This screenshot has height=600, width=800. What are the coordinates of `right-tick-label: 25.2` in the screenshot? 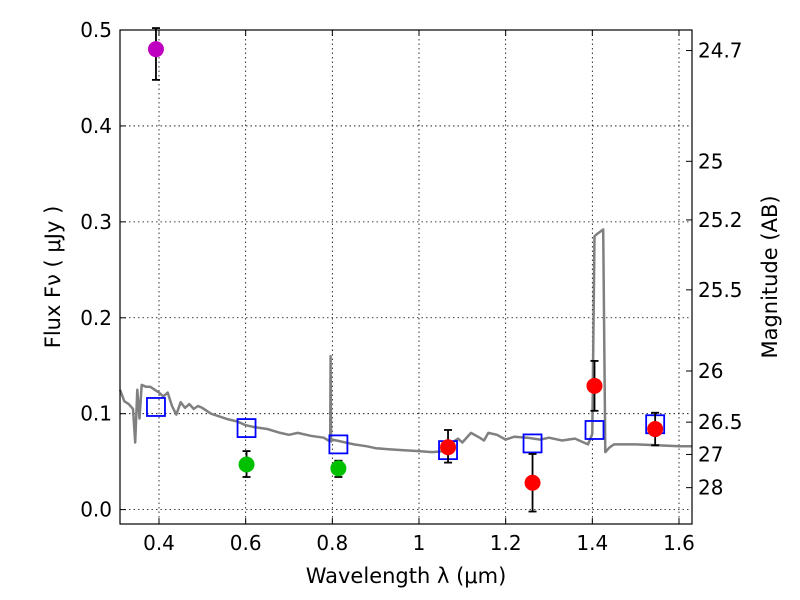 It's located at (720, 220).